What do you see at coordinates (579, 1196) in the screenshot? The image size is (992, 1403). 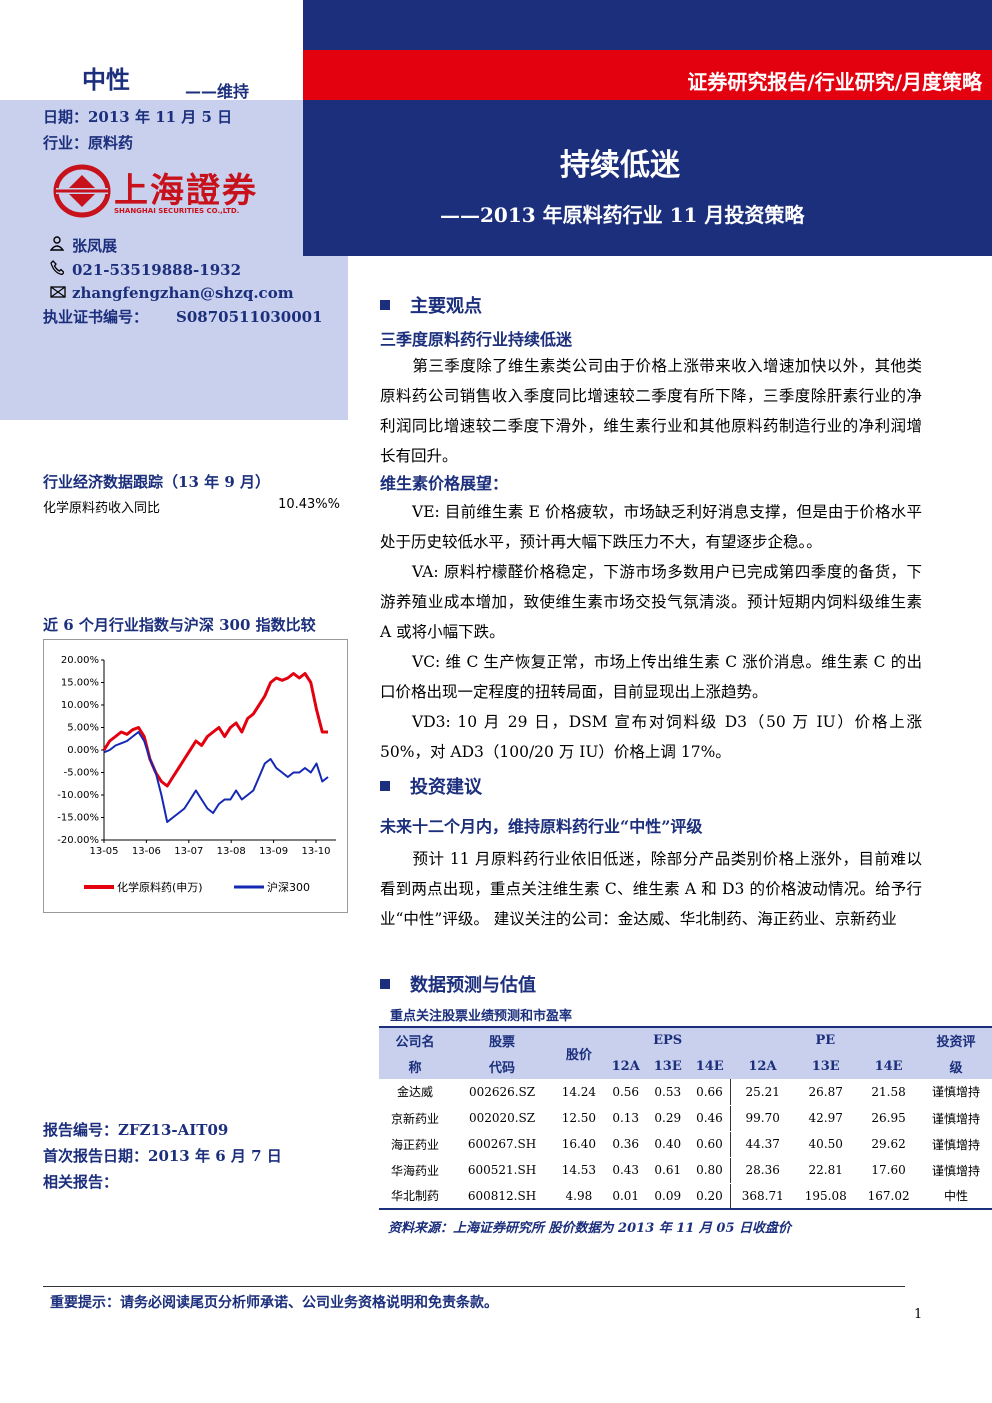 I see `table-cell: 4.98` at bounding box center [579, 1196].